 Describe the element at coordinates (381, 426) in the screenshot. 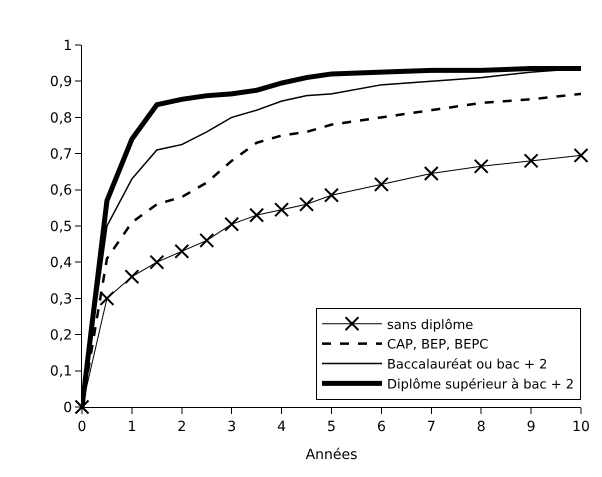

I see `x-tick-label: 6` at that location.